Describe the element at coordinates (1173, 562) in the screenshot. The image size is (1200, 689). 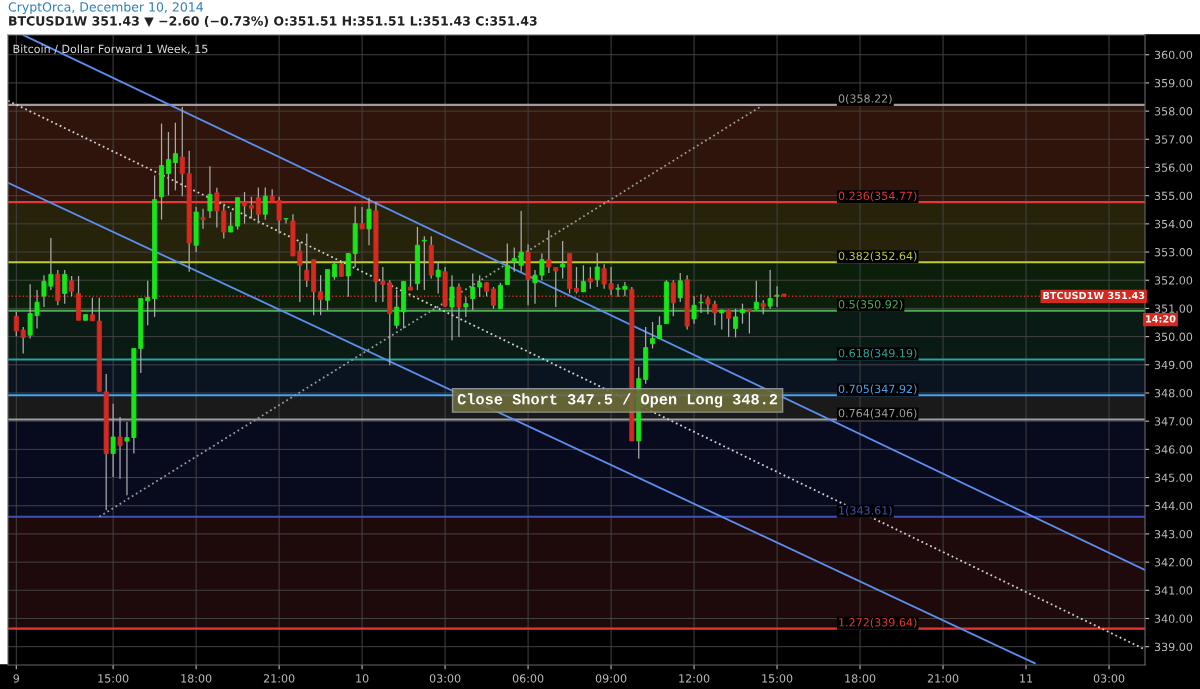
I see `y-tick-label: 342.00` at that location.